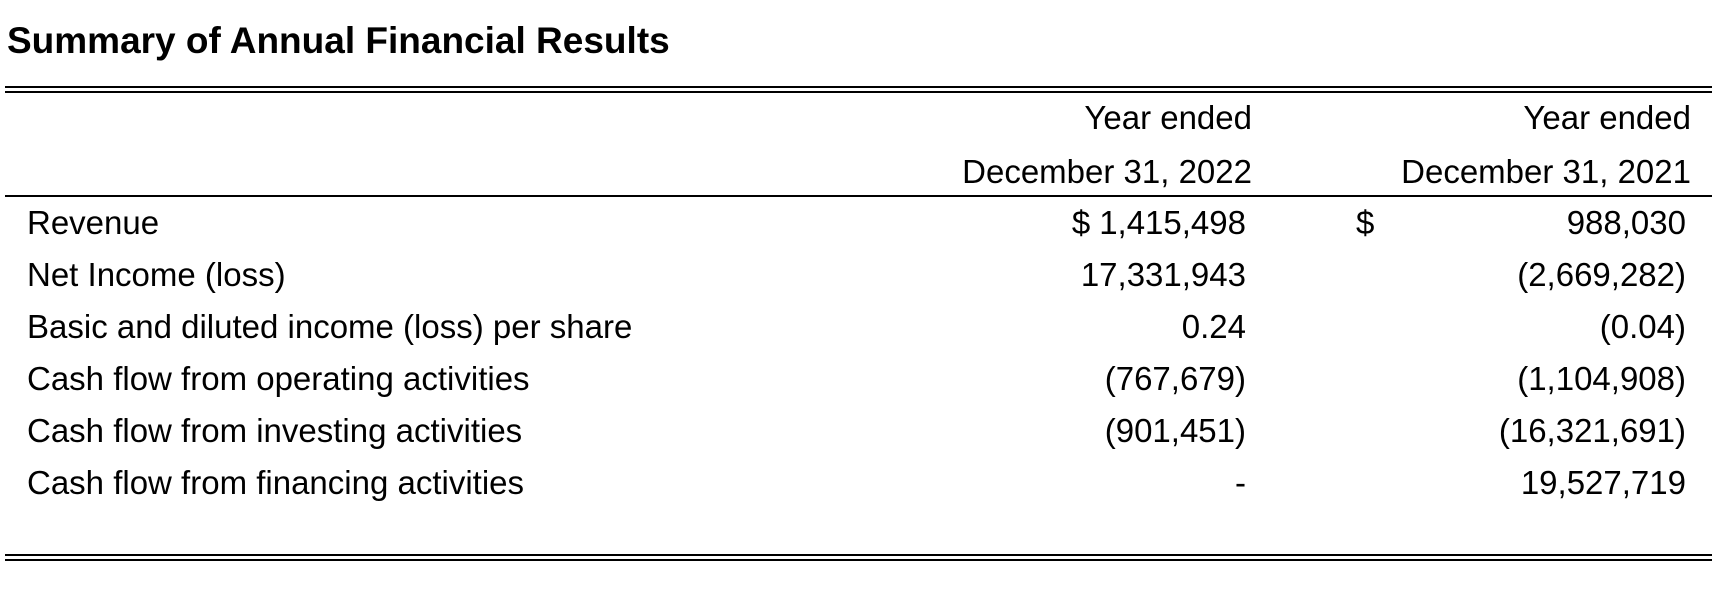 The height and width of the screenshot is (594, 1720). What do you see at coordinates (1175, 378) in the screenshot?
I see `cell-value: (767,679)` at bounding box center [1175, 378].